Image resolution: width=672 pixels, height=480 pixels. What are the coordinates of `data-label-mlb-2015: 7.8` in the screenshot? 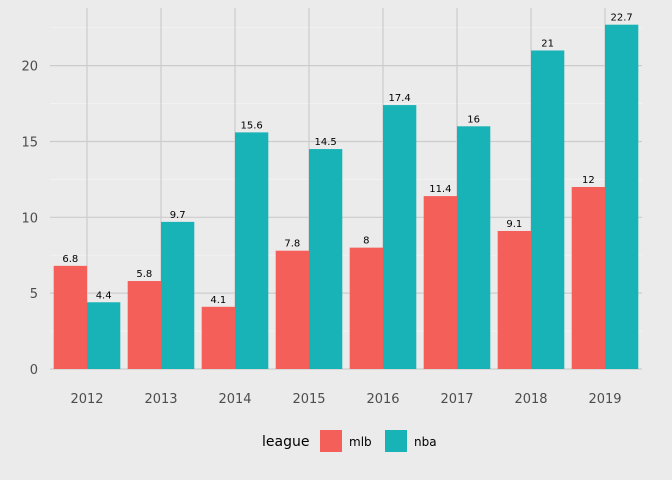 It's located at (292, 244).